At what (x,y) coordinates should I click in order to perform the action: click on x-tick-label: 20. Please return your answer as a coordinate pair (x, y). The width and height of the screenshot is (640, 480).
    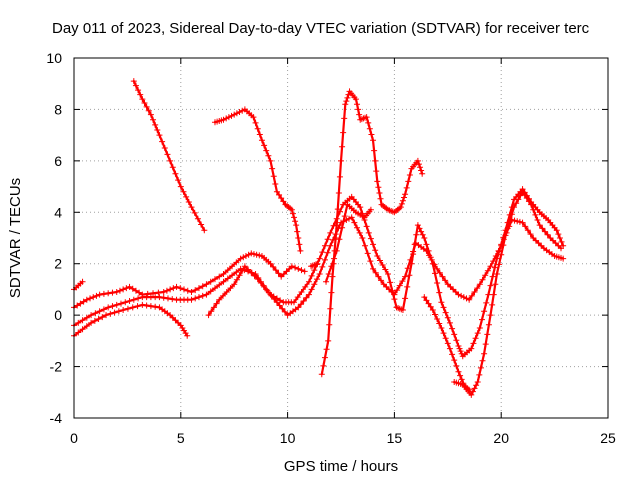
    Looking at the image, I should click on (501, 438).